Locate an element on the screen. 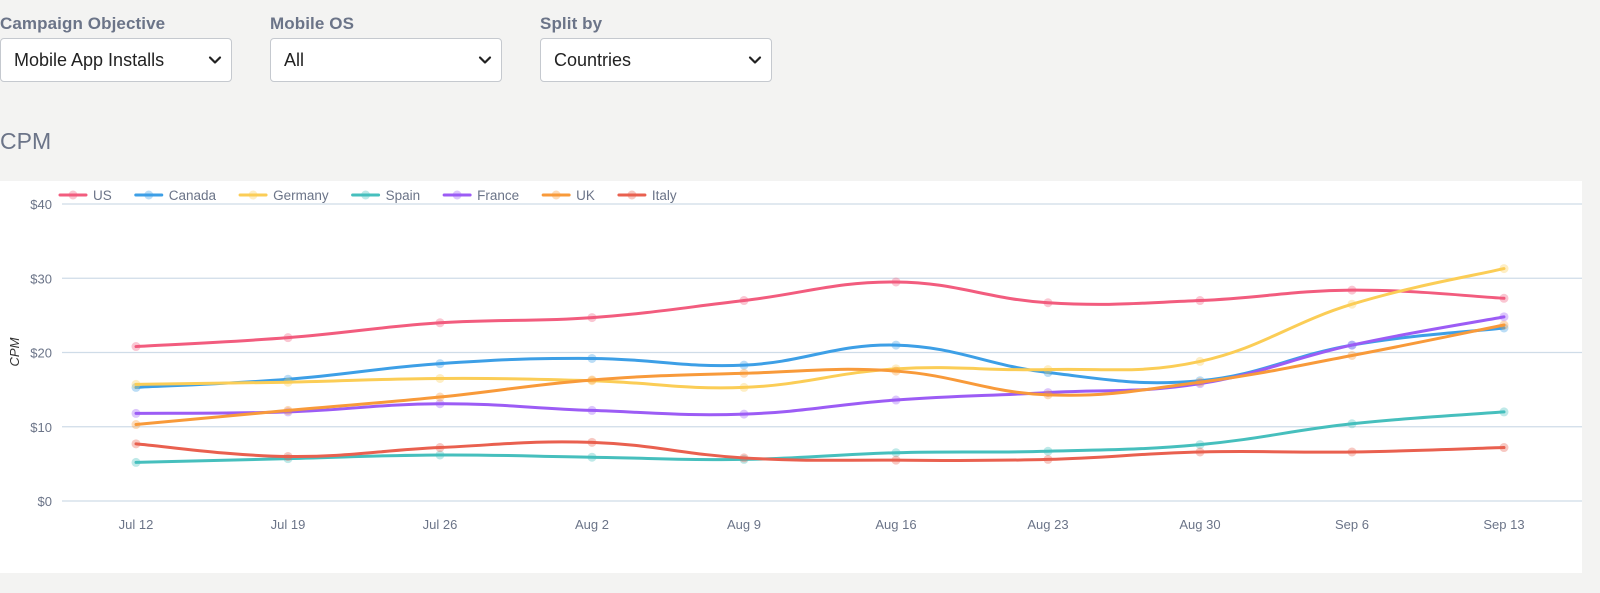  y-tick-label: $40 is located at coordinates (41, 204).